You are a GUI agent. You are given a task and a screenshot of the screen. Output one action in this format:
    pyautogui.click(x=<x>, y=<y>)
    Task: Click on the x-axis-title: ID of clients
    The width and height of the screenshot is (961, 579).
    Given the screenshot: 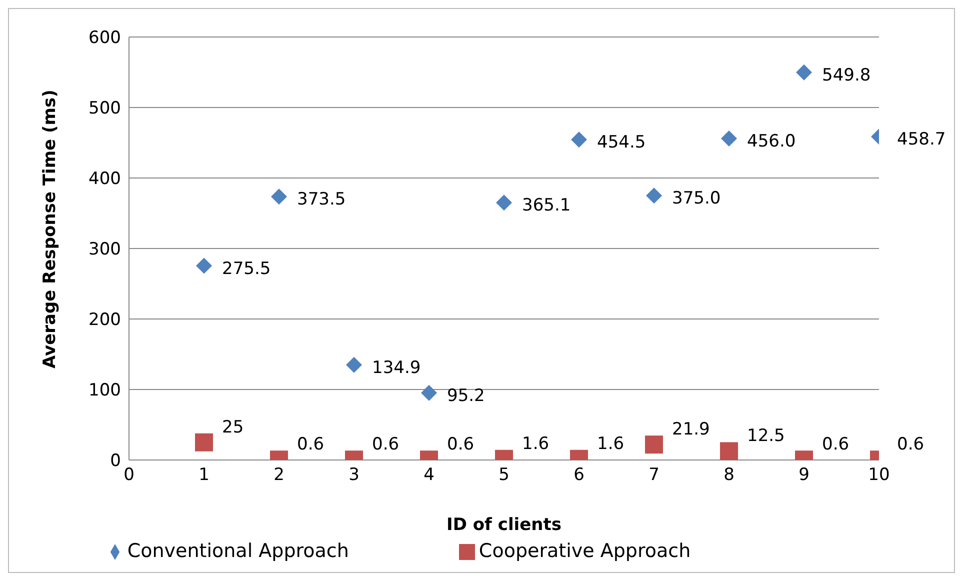 What is the action you would take?
    pyautogui.click(x=504, y=525)
    